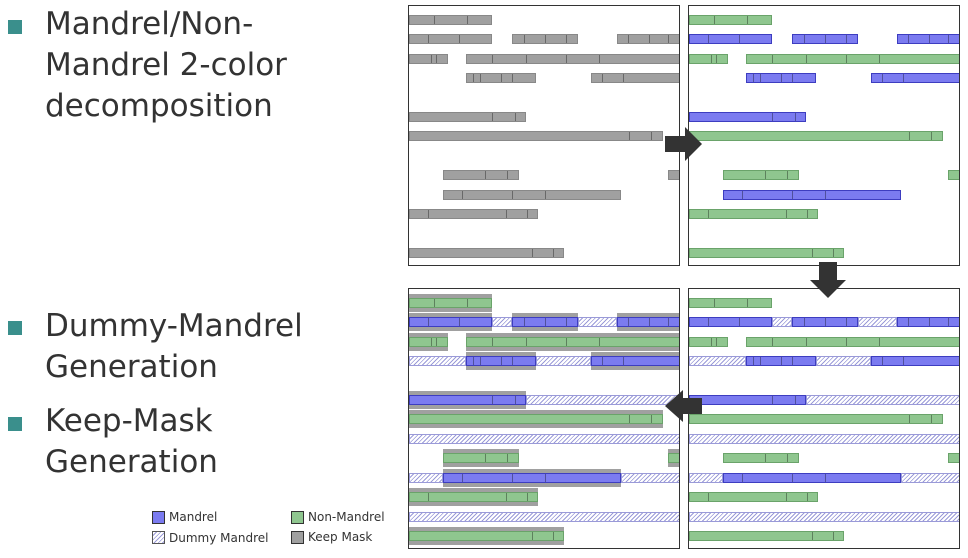 The width and height of the screenshot is (968, 558). Describe the element at coordinates (131, 442) in the screenshot. I see `bullet-text-keep-mask: Keep-Mask Generation` at that location.